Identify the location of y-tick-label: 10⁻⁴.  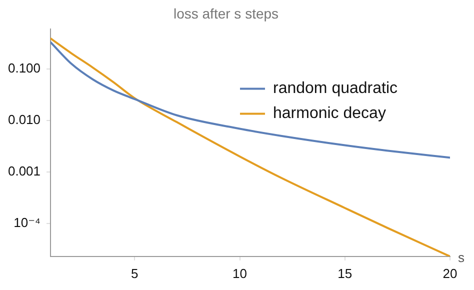
(27, 222).